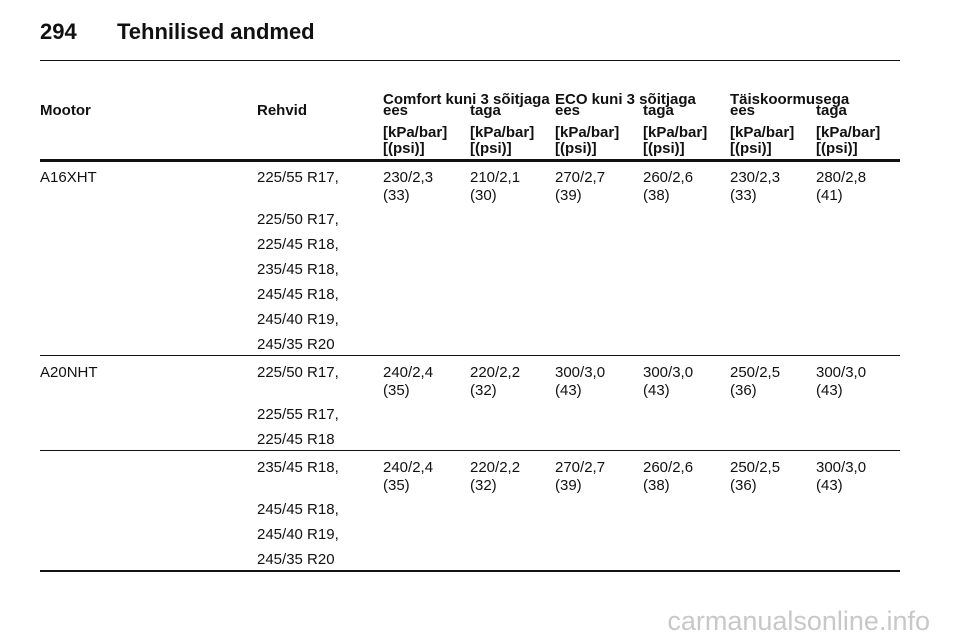 This screenshot has height=642, width=960. What do you see at coordinates (495, 177) in the screenshot?
I see `pressure: 210/2,1` at bounding box center [495, 177].